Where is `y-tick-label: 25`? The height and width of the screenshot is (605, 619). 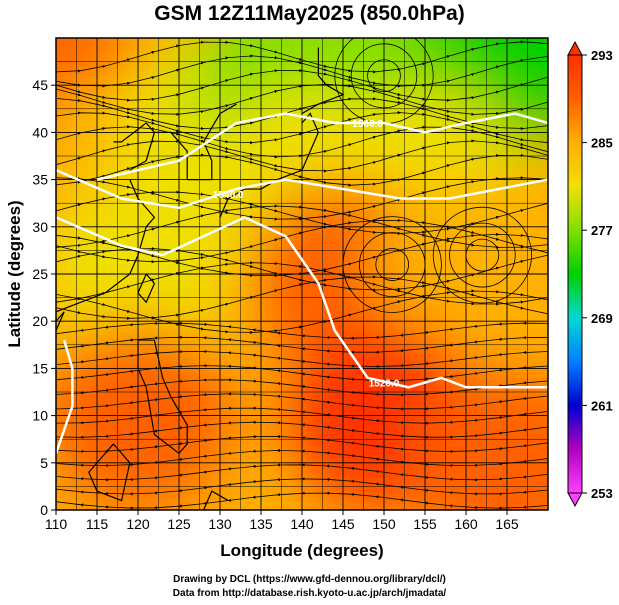 y-tick-label: 25 is located at coordinates (40, 274).